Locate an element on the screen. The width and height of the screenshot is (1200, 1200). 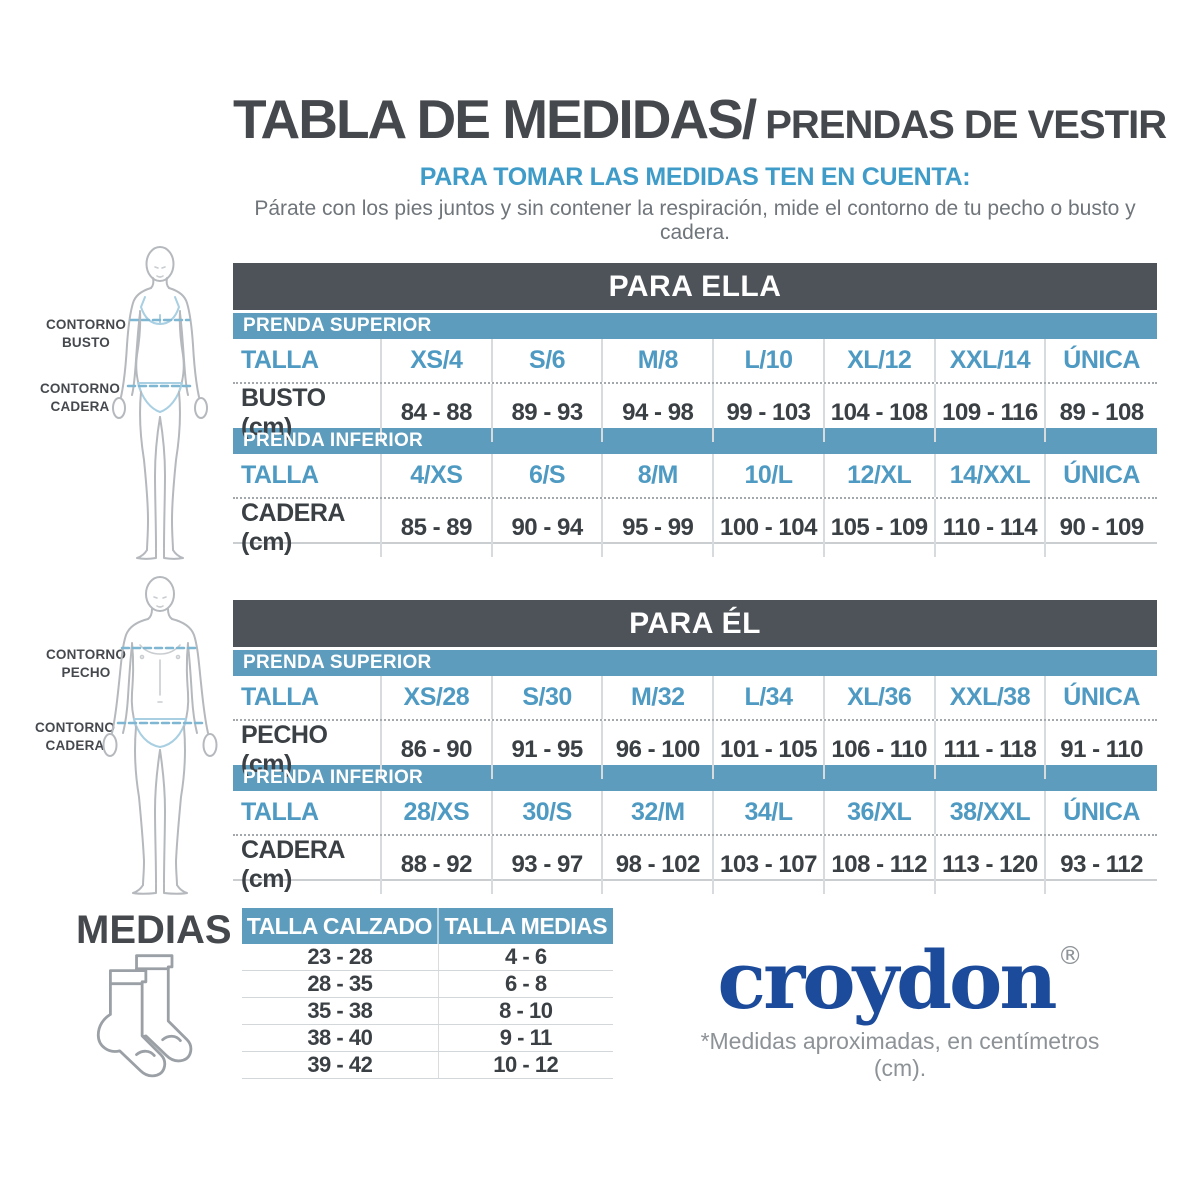
size-cell: 12/XL is located at coordinates (880, 475).